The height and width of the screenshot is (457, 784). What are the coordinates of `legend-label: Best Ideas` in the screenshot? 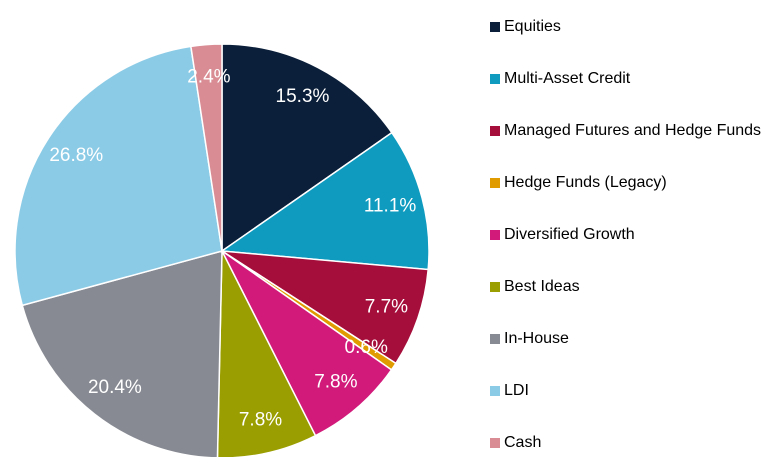 It's located at (542, 286).